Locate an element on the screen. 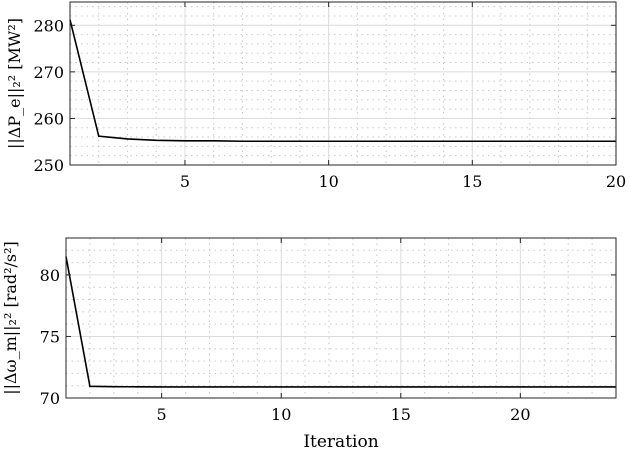 This screenshot has width=630, height=456. y-tick-label: 250 is located at coordinates (48, 165).